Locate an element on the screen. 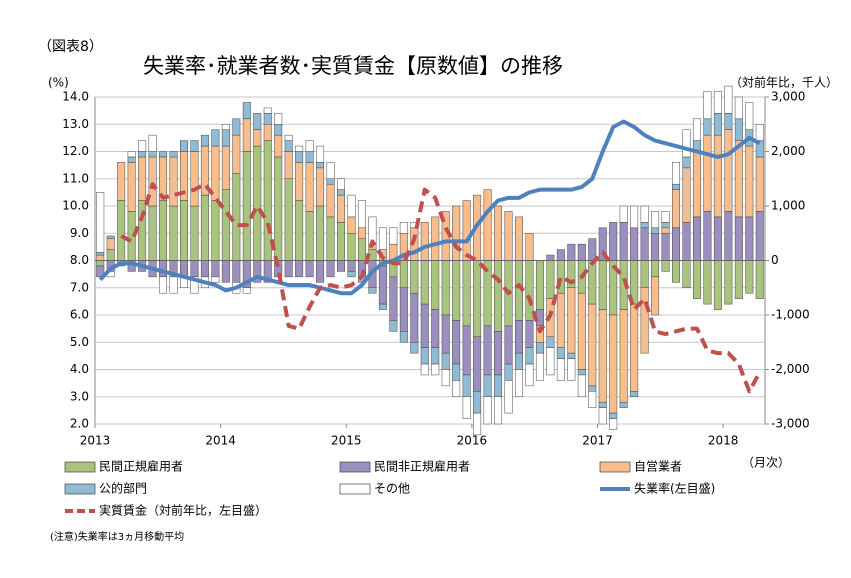 The height and width of the screenshot is (578, 851). y2-tick-label: -3,000 is located at coordinates (790, 424).